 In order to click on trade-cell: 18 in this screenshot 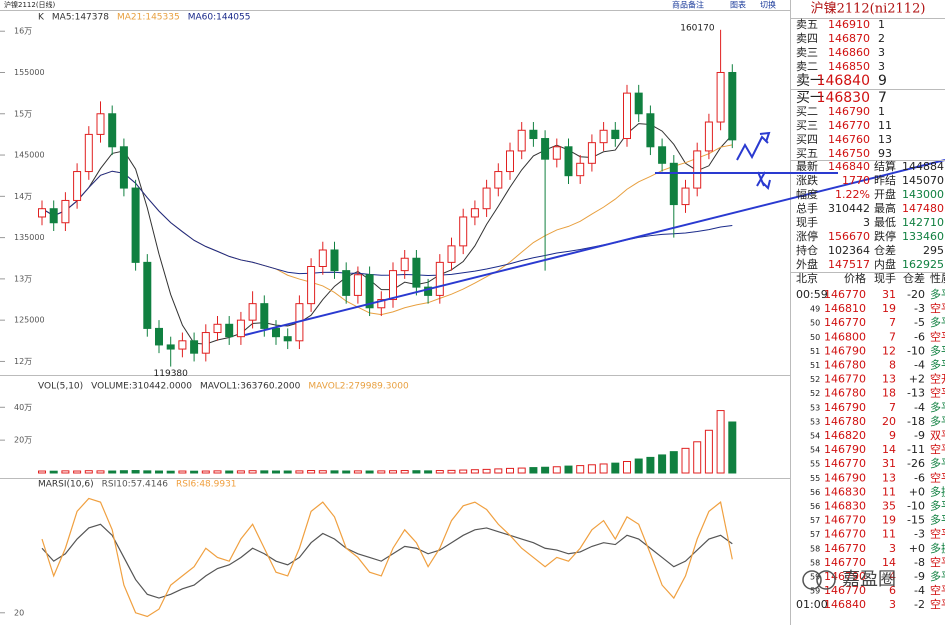, I will do `click(889, 393)`.